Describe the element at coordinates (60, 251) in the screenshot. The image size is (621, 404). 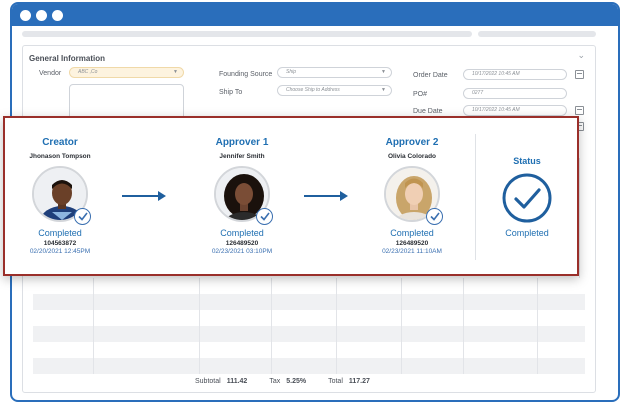
I see `stage-timestamp: 02/20/2021 12:45PM` at that location.